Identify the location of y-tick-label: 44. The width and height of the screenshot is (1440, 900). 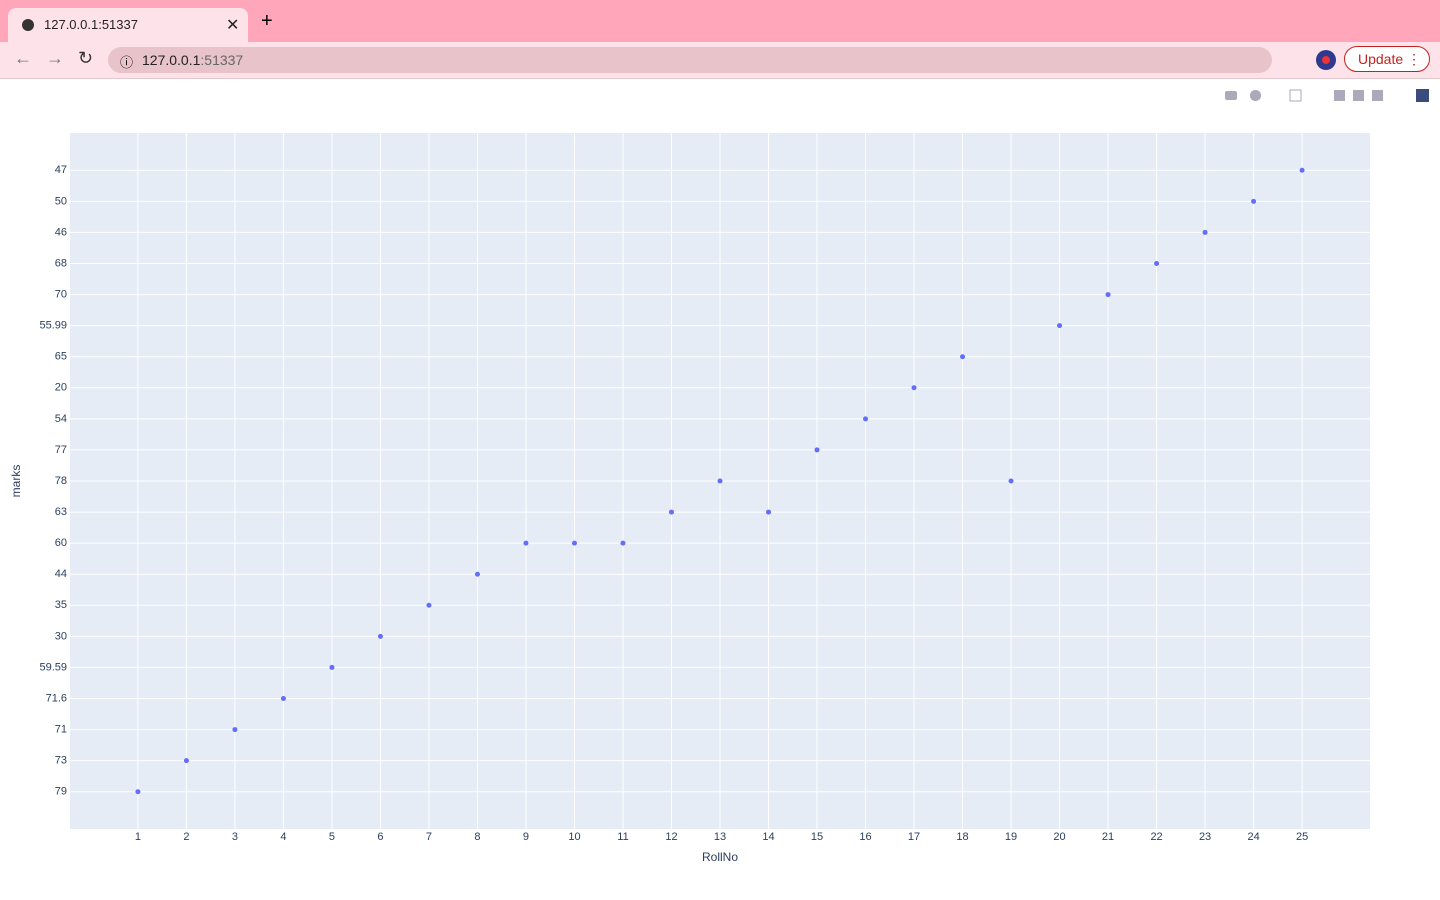
(61, 574).